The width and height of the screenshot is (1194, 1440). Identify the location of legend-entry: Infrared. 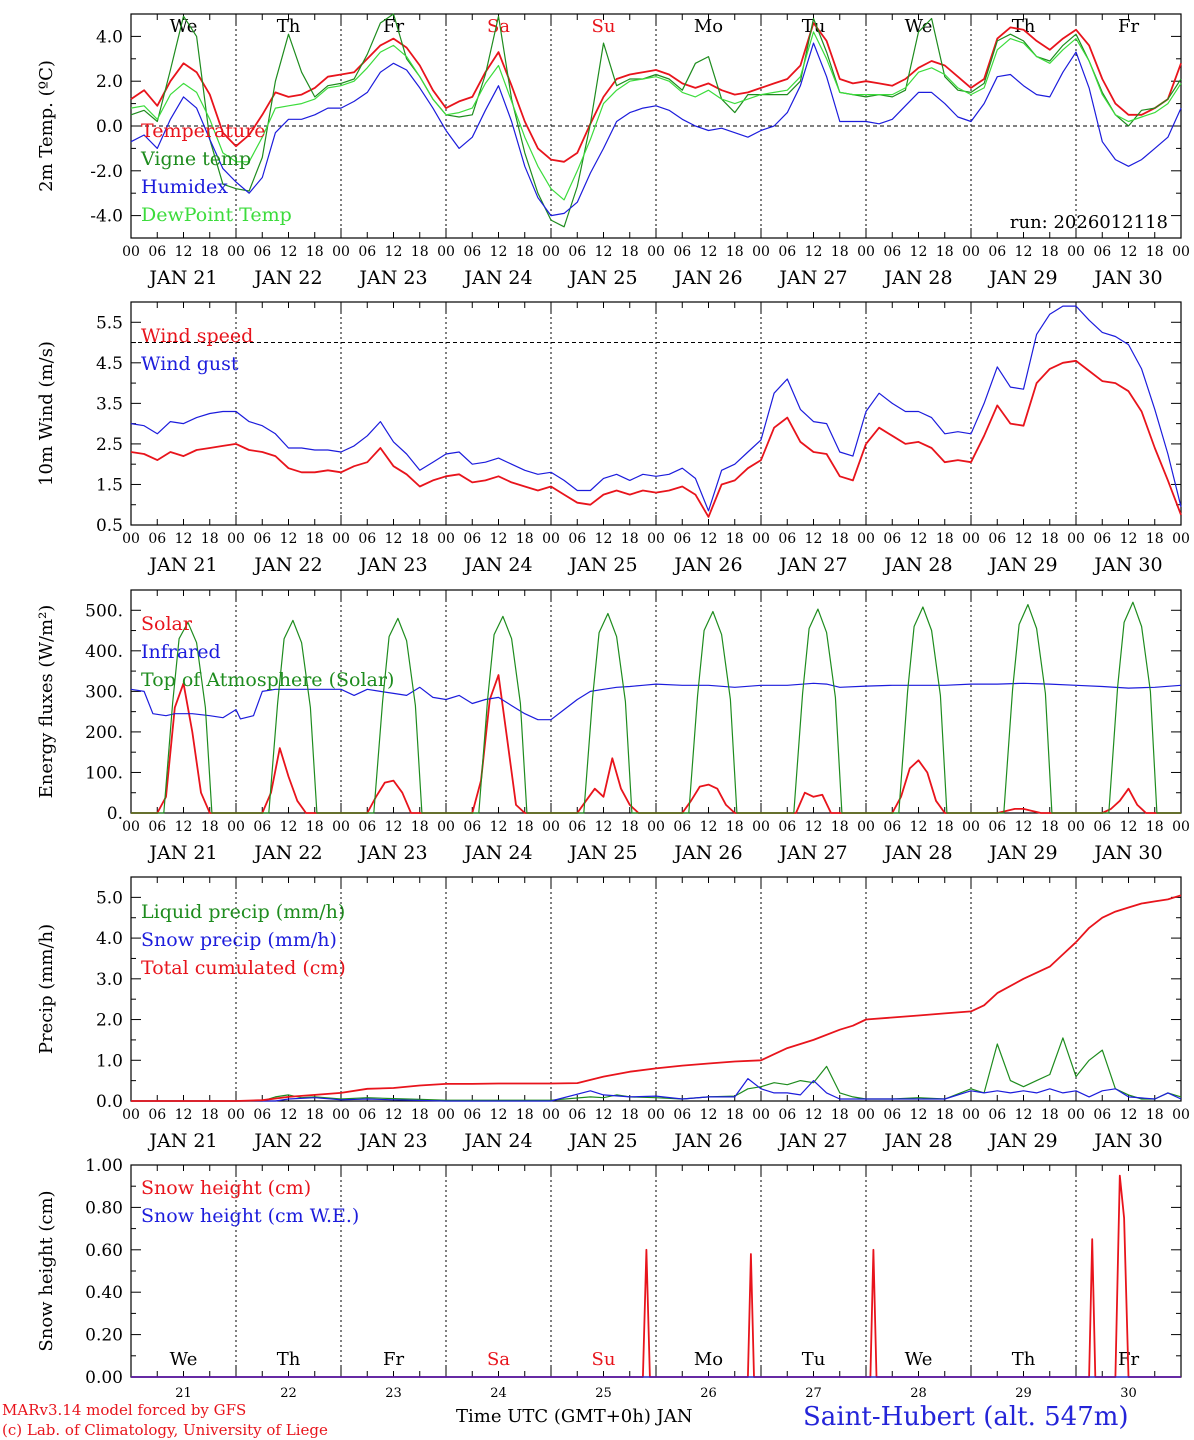
(181, 652).